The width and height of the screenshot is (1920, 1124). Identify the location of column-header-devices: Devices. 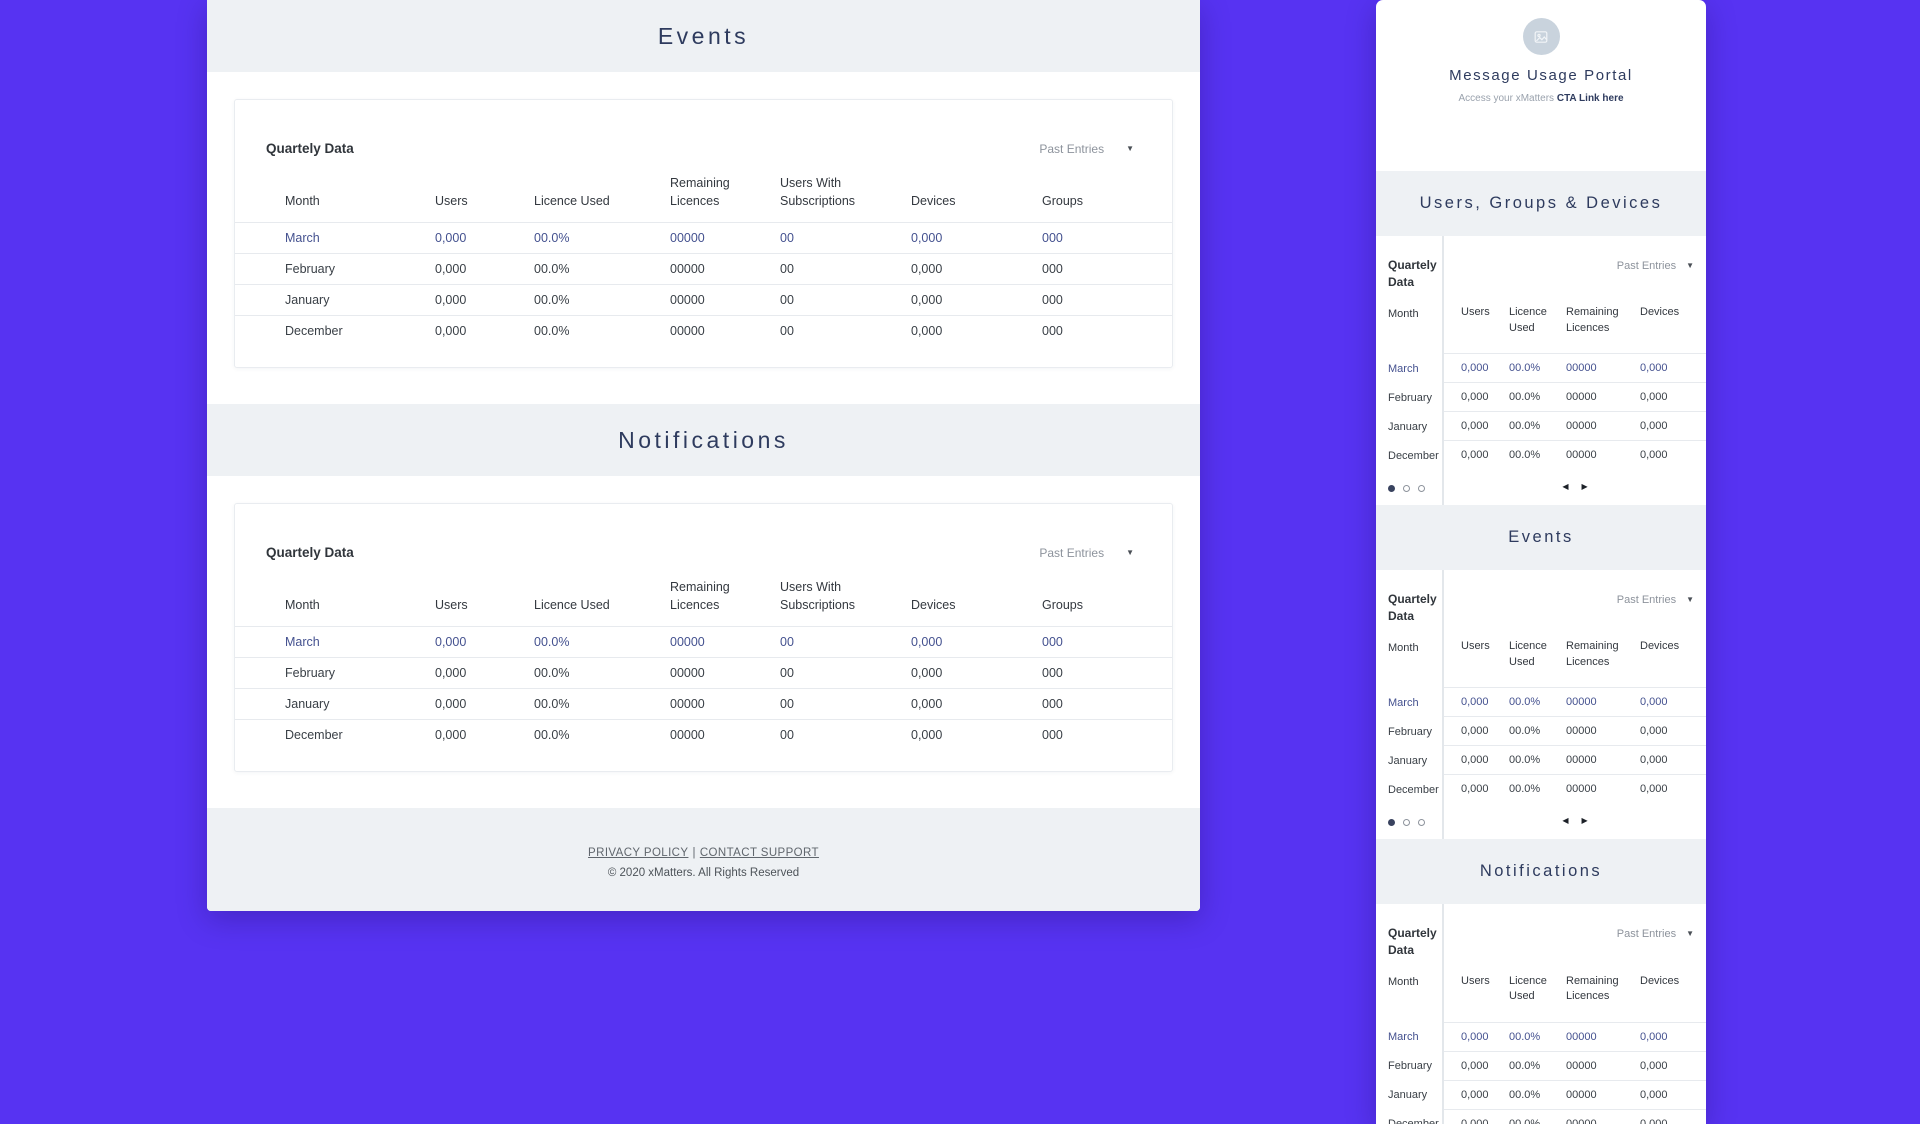
(1660, 312).